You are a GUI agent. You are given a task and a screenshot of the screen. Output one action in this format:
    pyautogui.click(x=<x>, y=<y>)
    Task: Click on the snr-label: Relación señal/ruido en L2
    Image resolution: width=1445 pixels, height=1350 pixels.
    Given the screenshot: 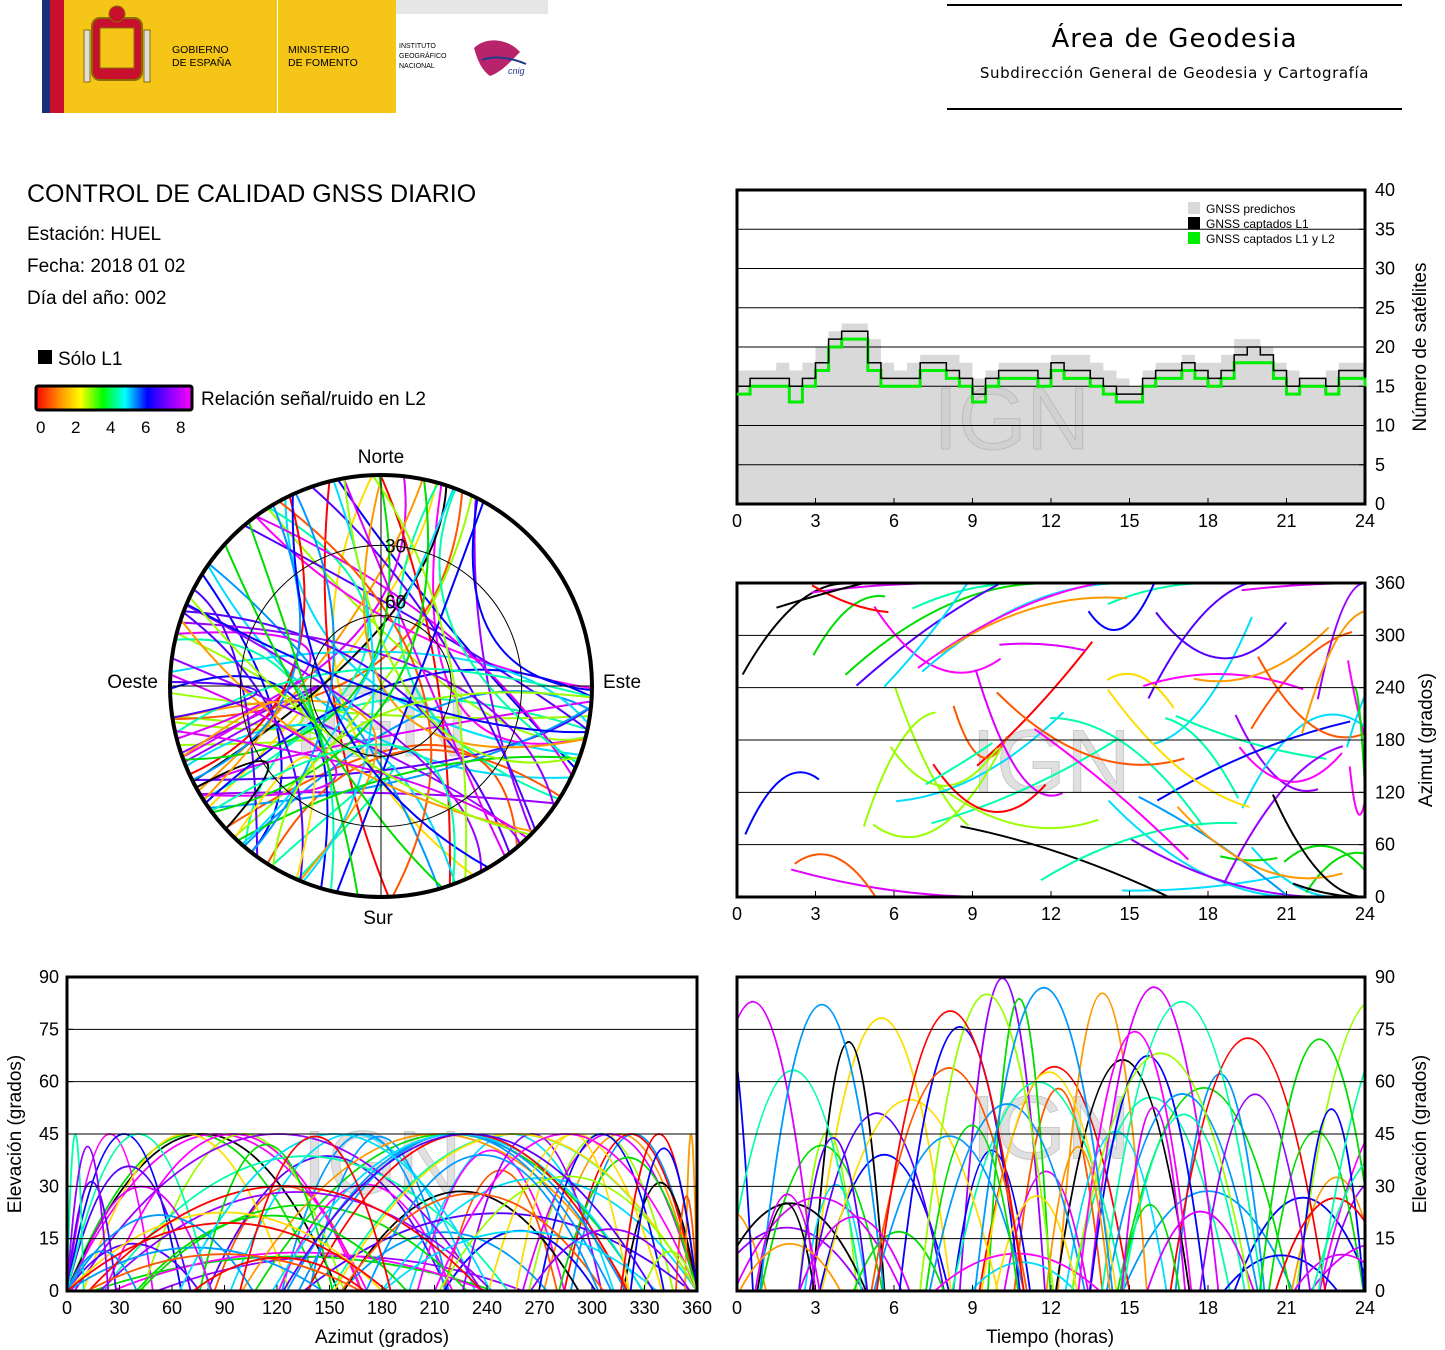 What is the action you would take?
    pyautogui.click(x=313, y=399)
    